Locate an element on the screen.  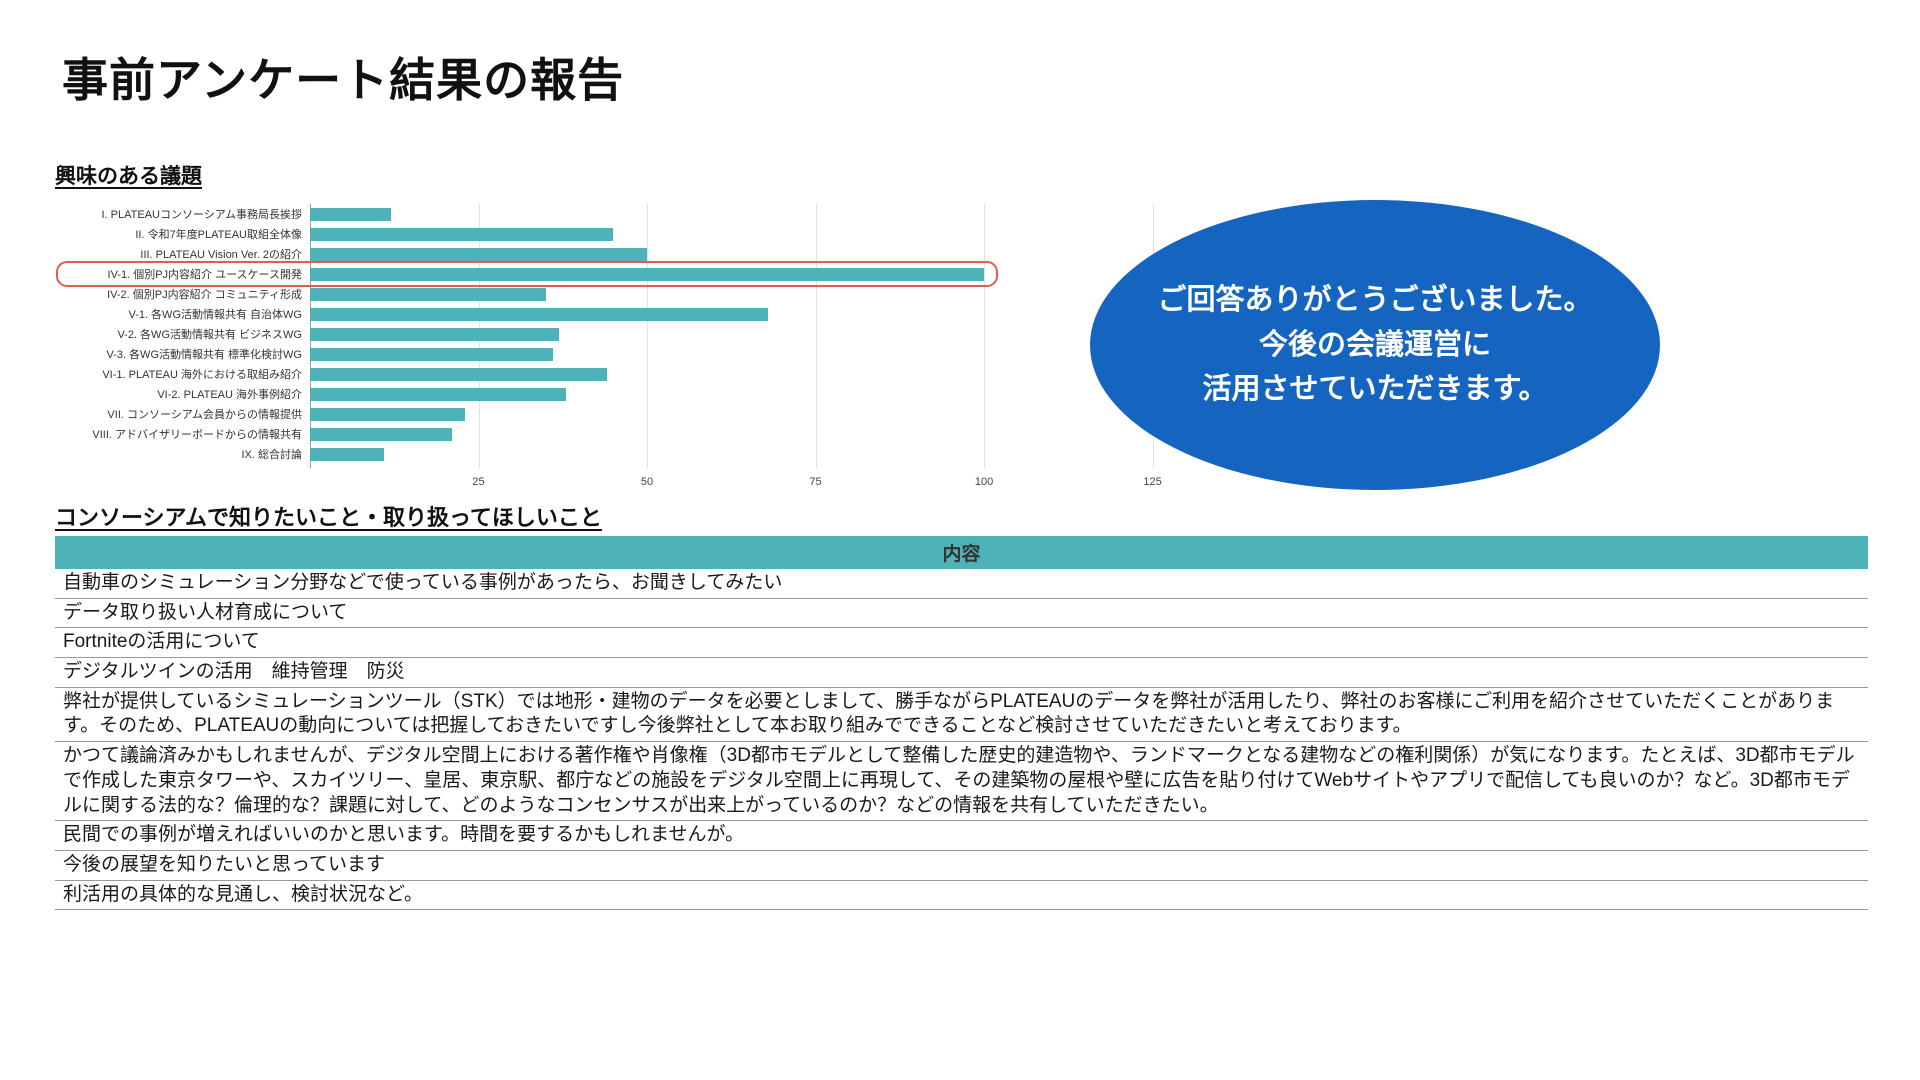
chart-category-label: VIII. アドバイザリーボードからの情報共有 is located at coordinates (197, 435).